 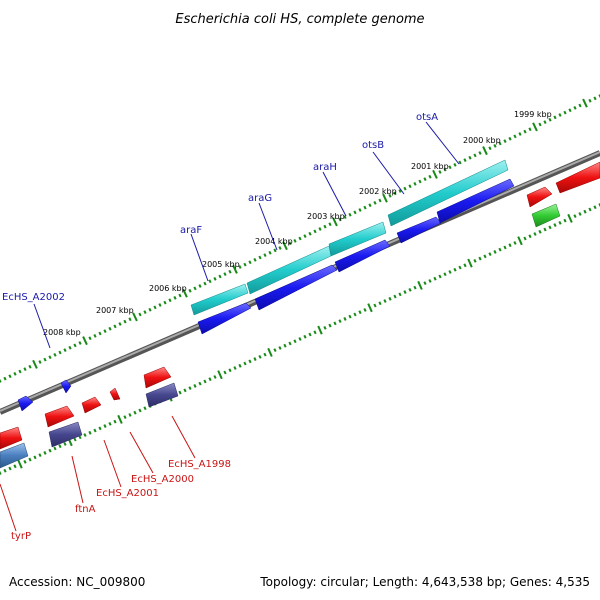 What do you see at coordinates (427, 117) in the screenshot?
I see `gene-label-otsA: otsA` at bounding box center [427, 117].